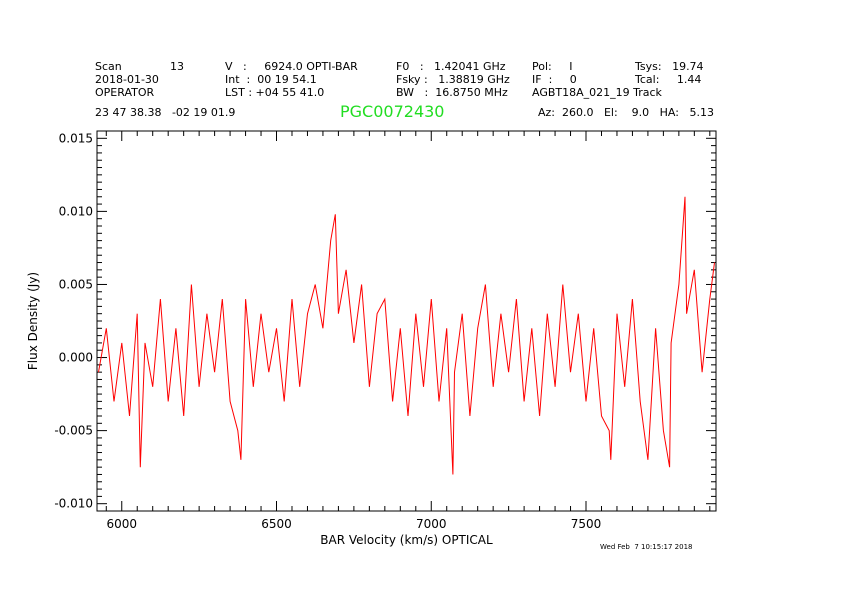  What do you see at coordinates (76, 358) in the screenshot?
I see `y-tick-label: 0.000` at bounding box center [76, 358].